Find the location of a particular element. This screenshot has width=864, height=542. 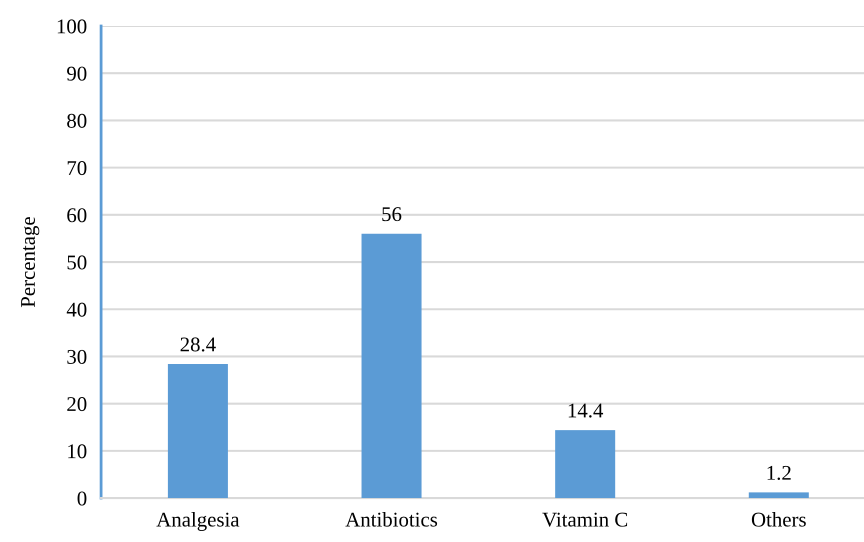

y-tick-label: 10 is located at coordinates (77, 451).